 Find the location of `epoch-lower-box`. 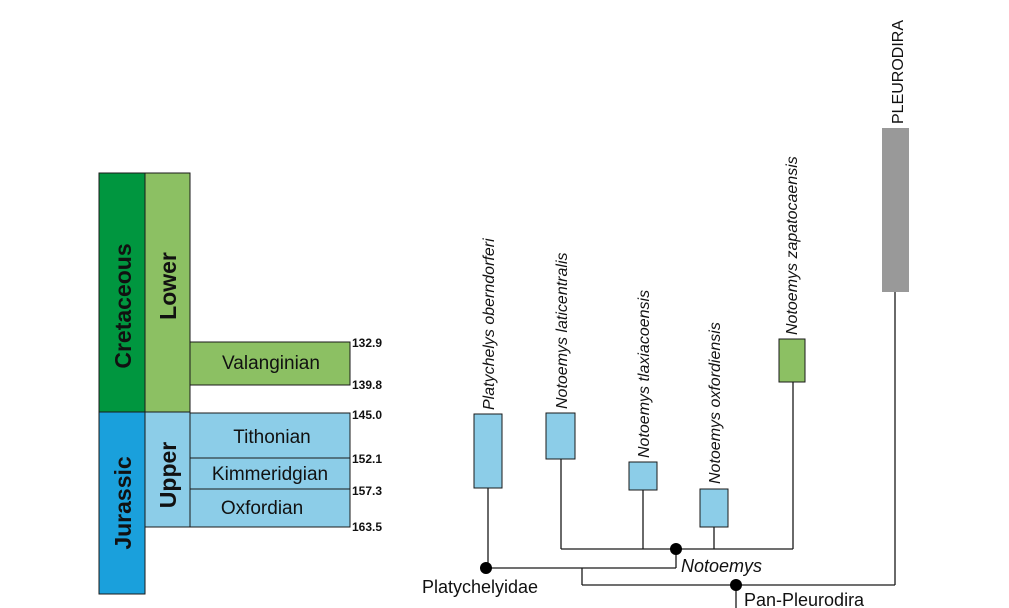

epoch-lower-box is located at coordinates (167, 292).